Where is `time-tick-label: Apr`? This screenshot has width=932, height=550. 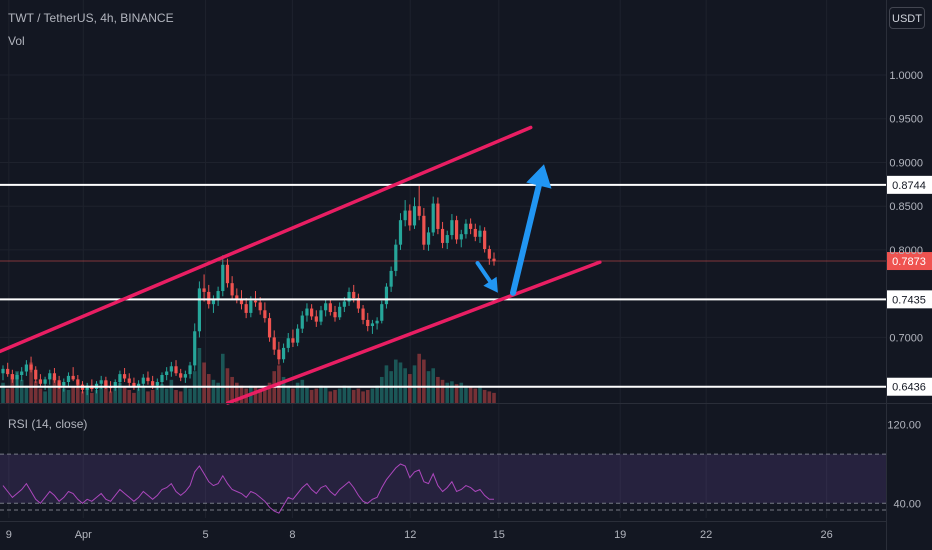
time-tick-label: Apr is located at coordinates (83, 535).